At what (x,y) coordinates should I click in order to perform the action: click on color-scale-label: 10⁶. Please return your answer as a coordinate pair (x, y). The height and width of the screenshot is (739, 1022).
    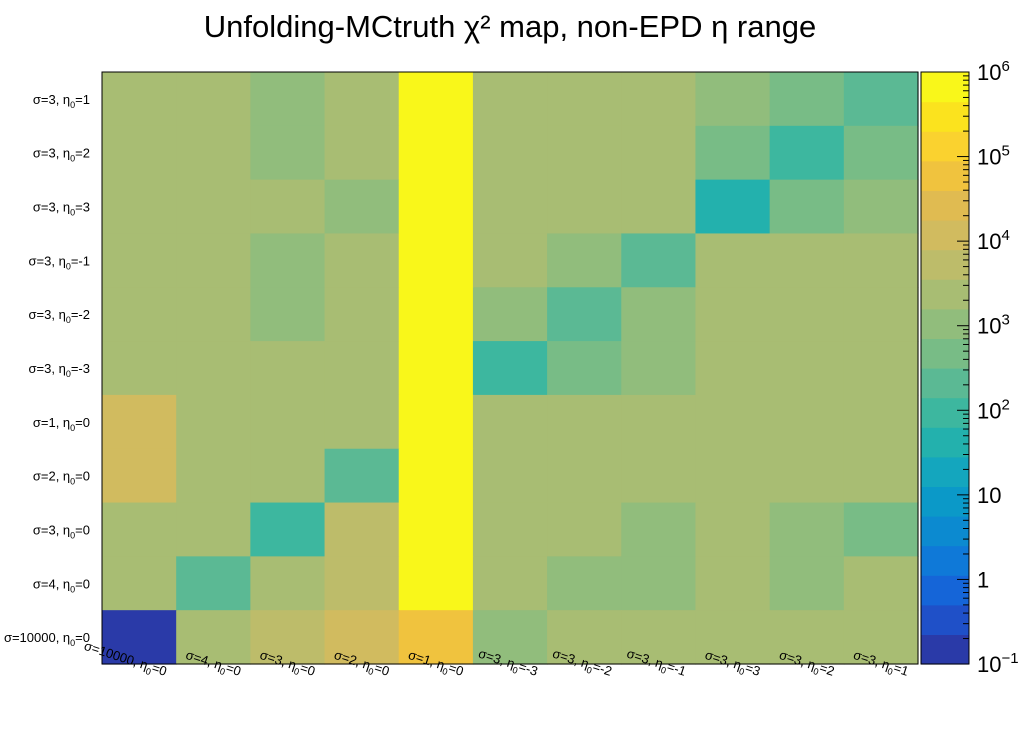
    Looking at the image, I should click on (993, 71).